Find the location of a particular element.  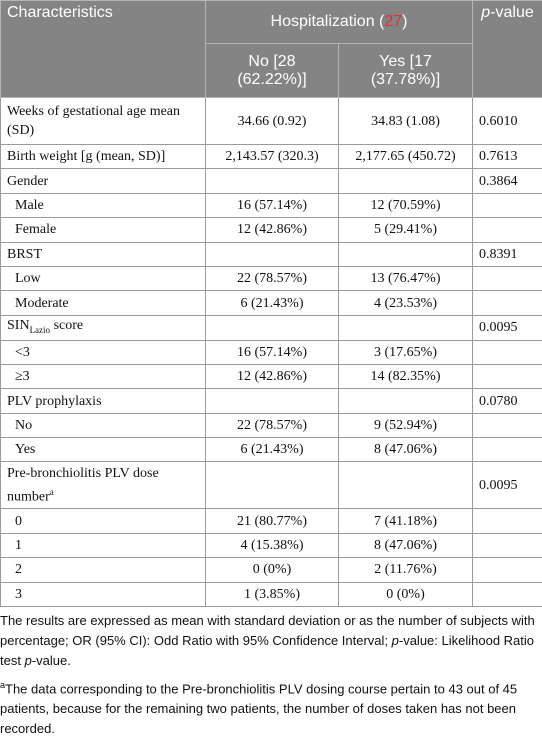

value-cell: 1 (3.85%) is located at coordinates (272, 594).